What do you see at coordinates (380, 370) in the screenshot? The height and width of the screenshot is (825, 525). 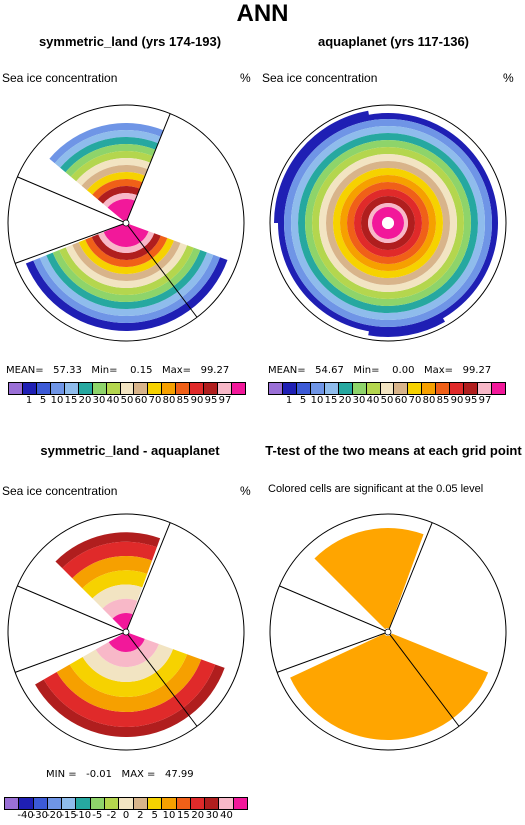 I see `stats-line: MEAN= 54.67 Min= 0.00 Max= 99.27` at bounding box center [380, 370].